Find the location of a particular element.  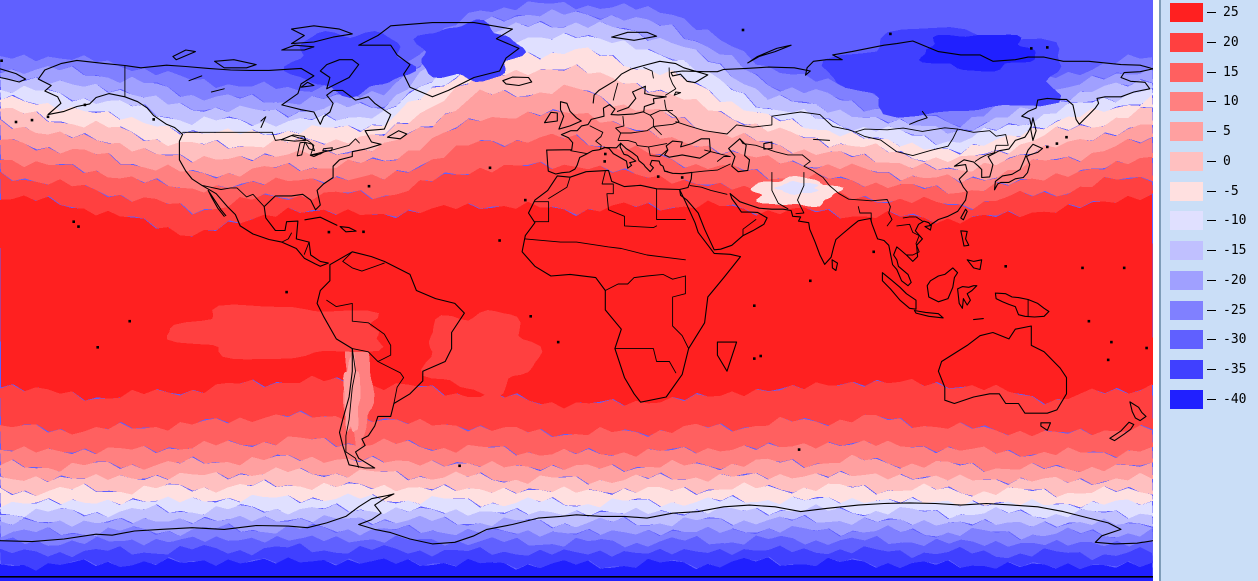

legend-entry: -40 is located at coordinates (1209, 401).